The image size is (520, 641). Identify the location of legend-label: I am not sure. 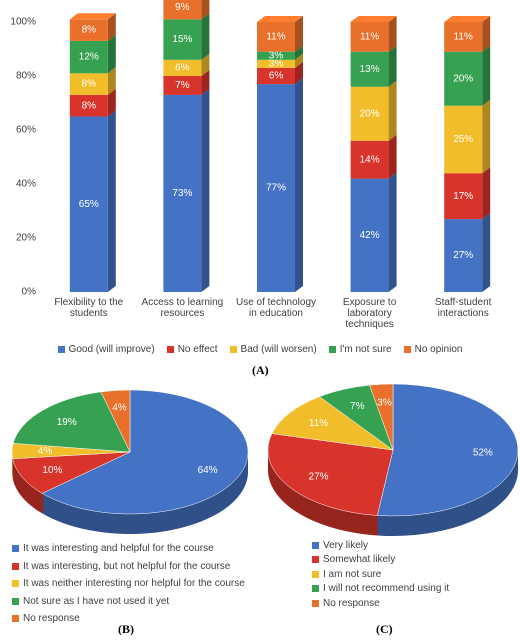
(352, 574).